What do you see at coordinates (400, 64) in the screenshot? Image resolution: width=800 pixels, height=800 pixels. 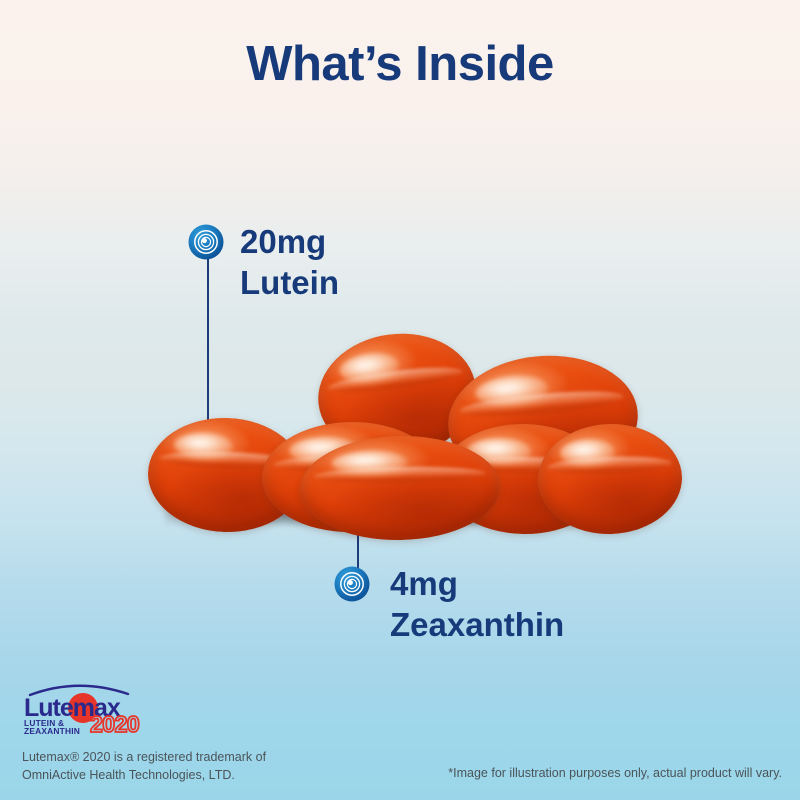 I see `page-title: What’s Inside` at bounding box center [400, 64].